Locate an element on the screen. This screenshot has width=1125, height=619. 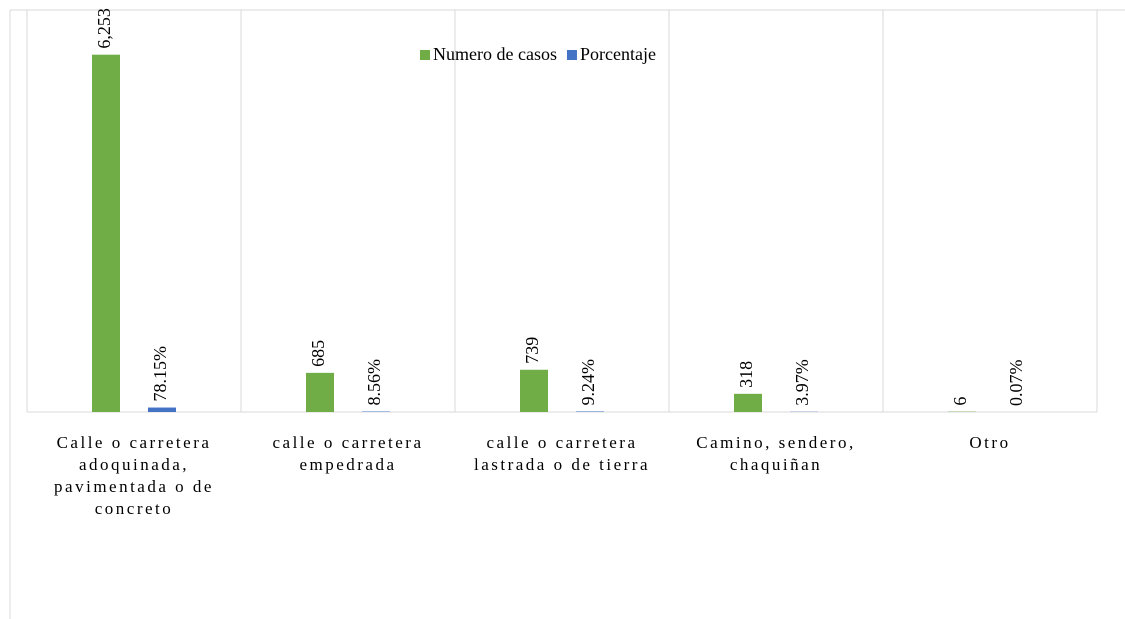
x-tick-label-box: calle o carretera empedrada is located at coordinates (348, 453).